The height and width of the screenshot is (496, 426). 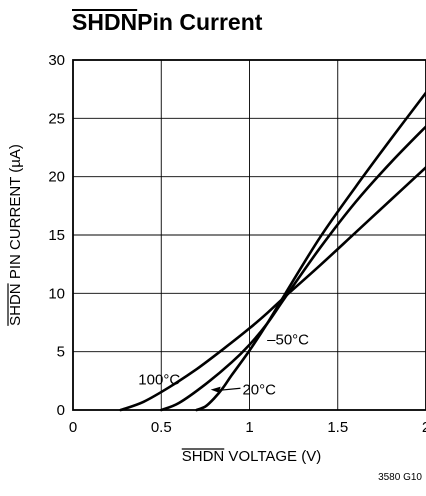 What do you see at coordinates (61, 352) in the screenshot?
I see `y-tick-label-1: 5` at bounding box center [61, 352].